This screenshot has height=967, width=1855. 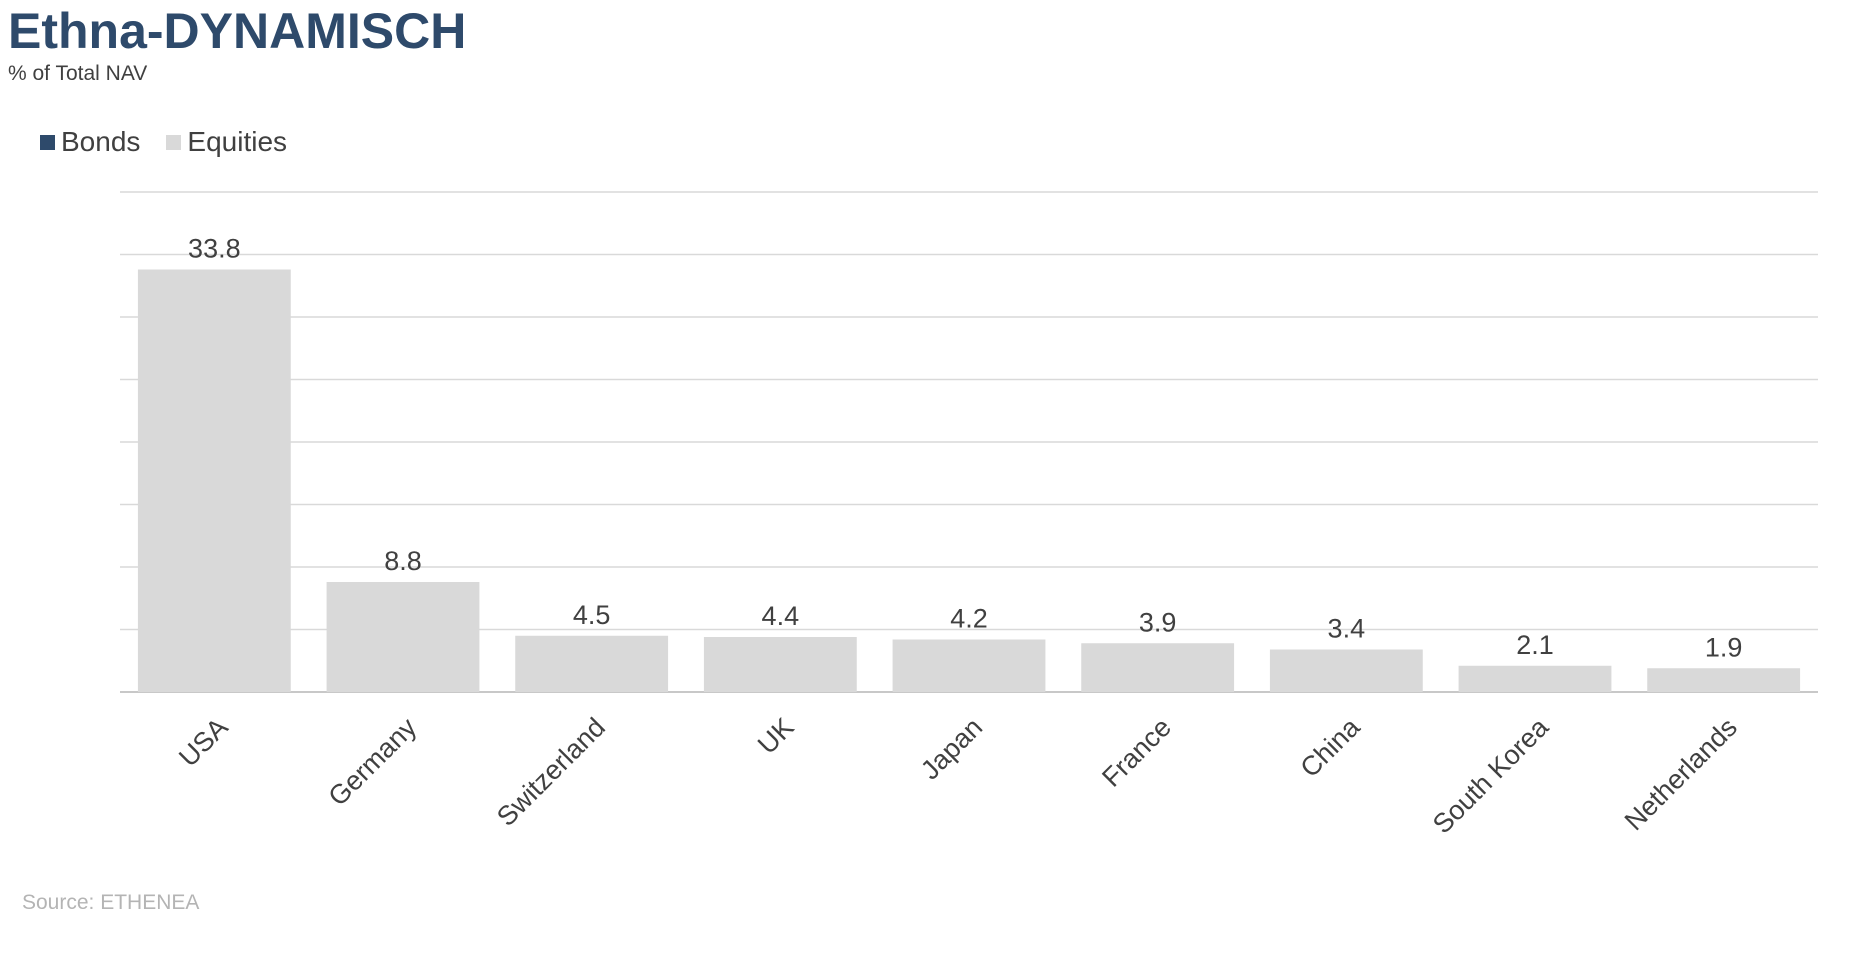 I want to click on chart-legend: Bonds Equities, so click(x=176, y=142).